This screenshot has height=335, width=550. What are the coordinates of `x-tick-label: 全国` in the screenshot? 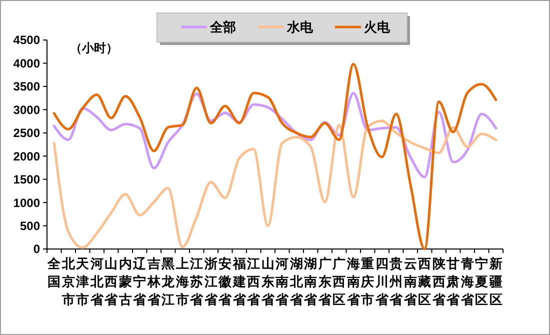 It's located at (54, 272).